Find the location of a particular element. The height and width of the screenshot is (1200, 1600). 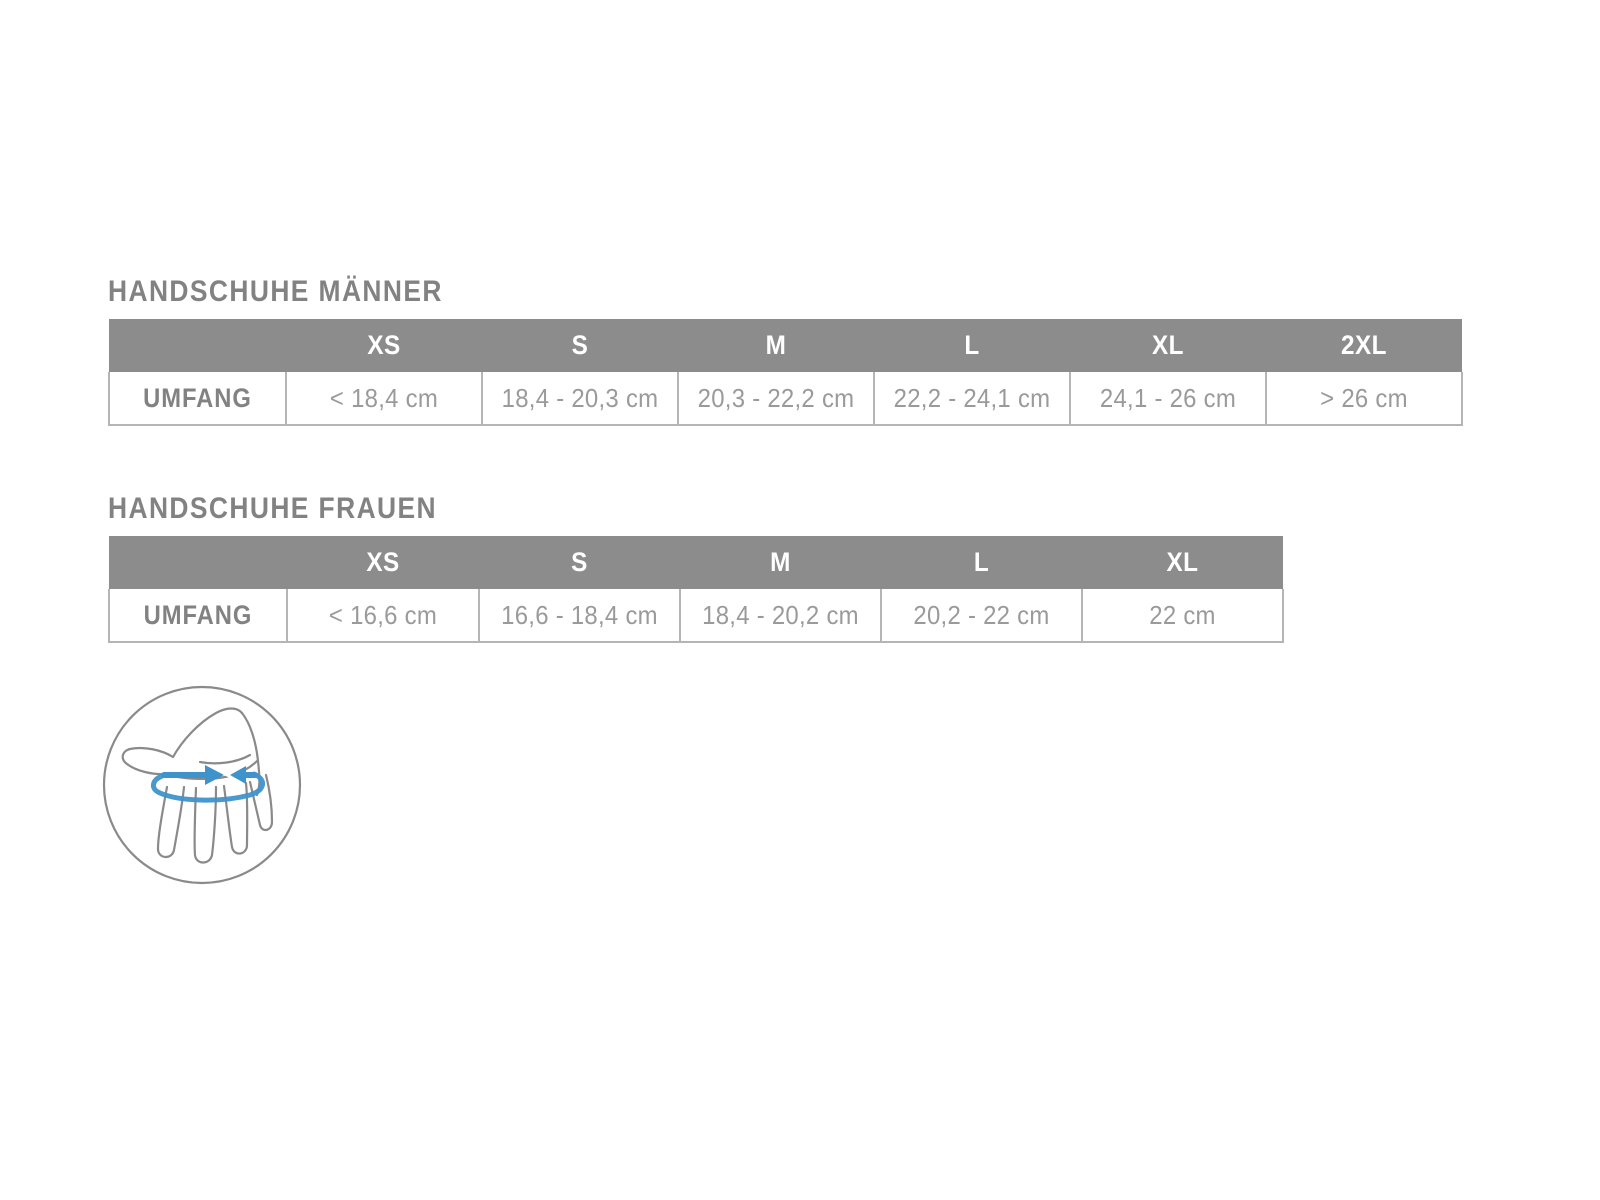

section-title-men: HANDSCHUHE MÄNNER is located at coordinates (275, 291).